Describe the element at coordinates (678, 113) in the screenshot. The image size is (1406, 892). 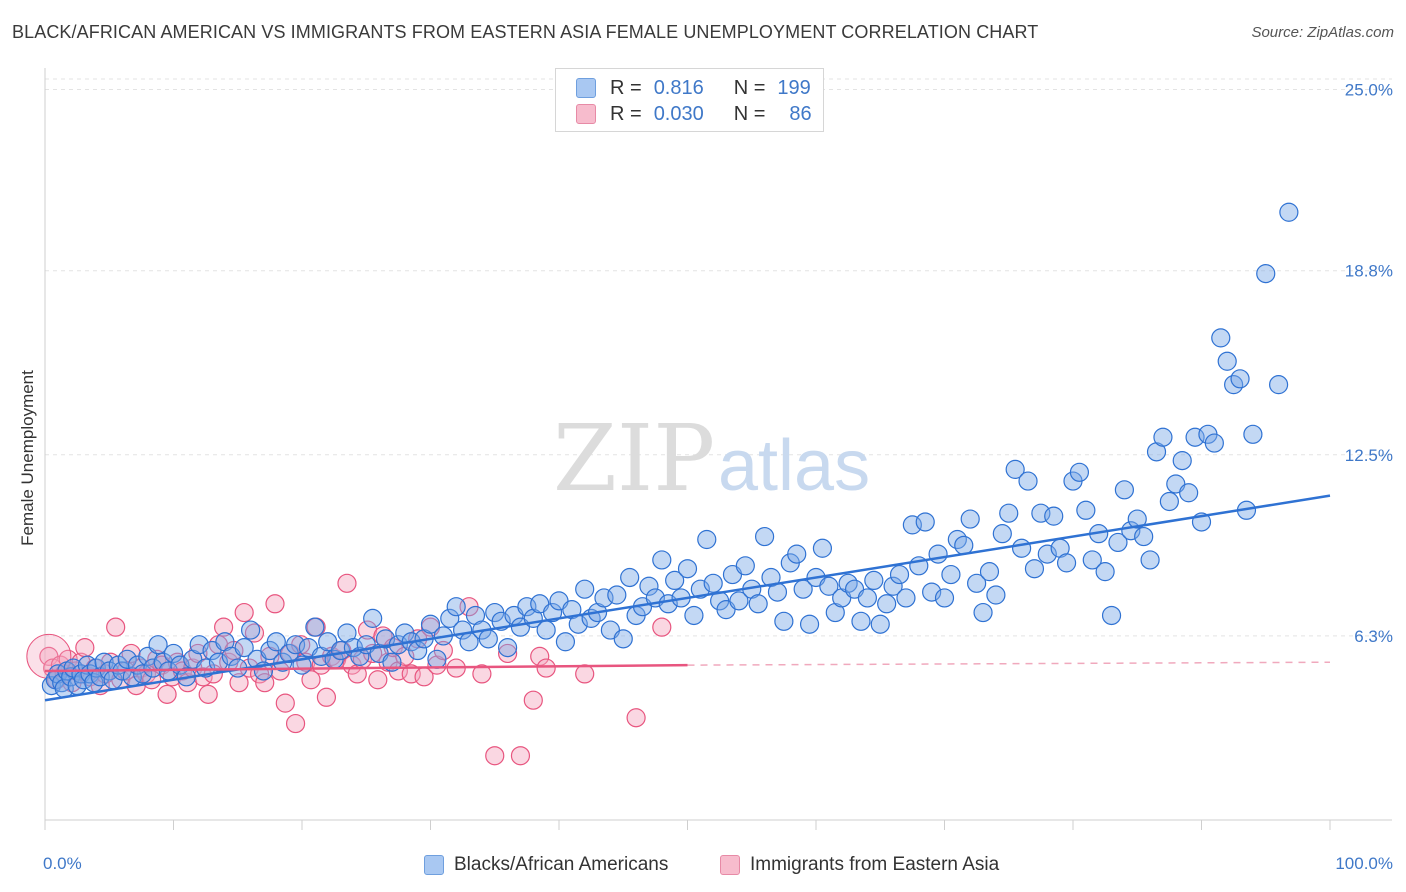
I see `legend-r-value: 0.030` at that location.